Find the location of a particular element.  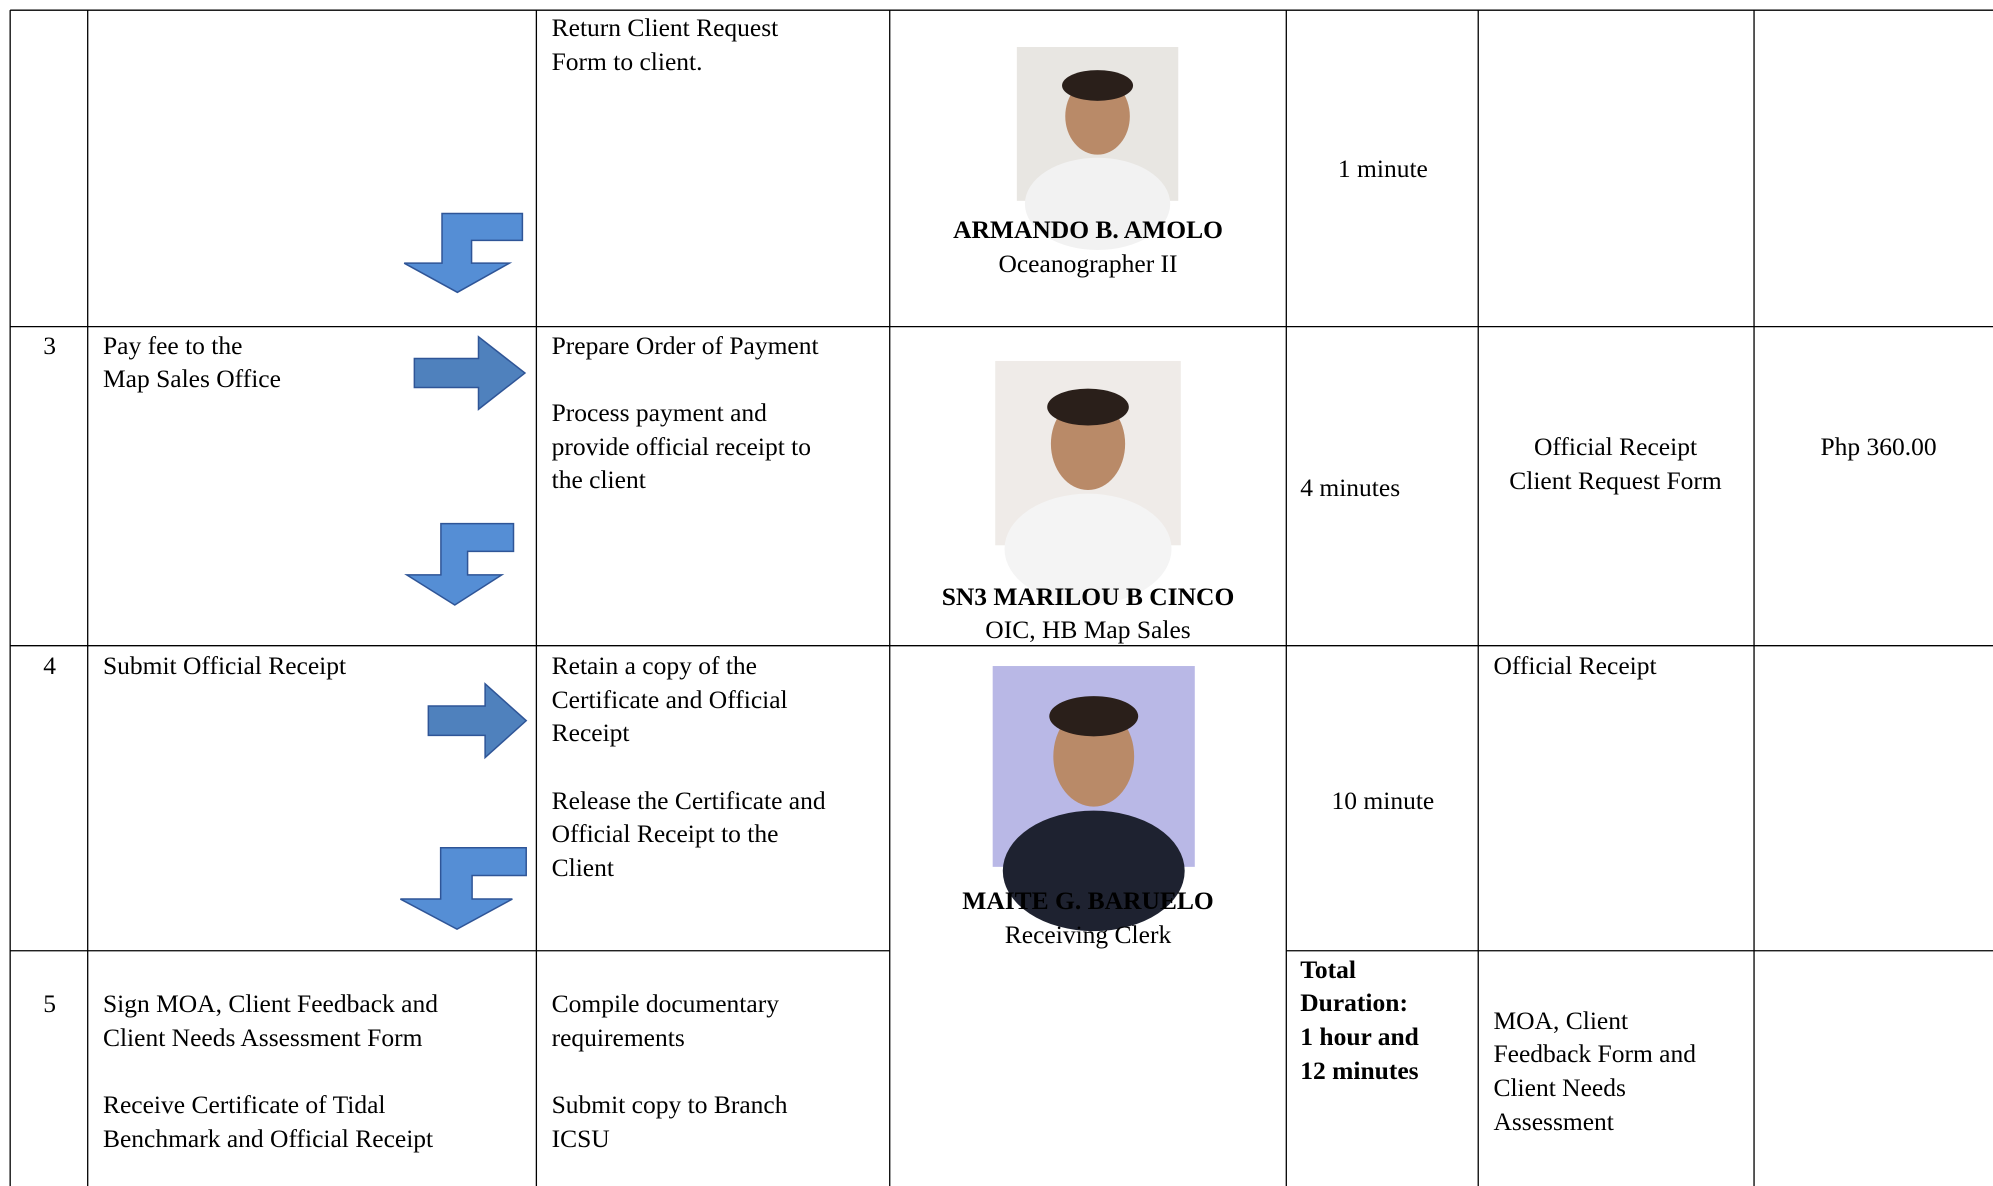

person-name: MAITE G. BARUELO is located at coordinates (1088, 901).